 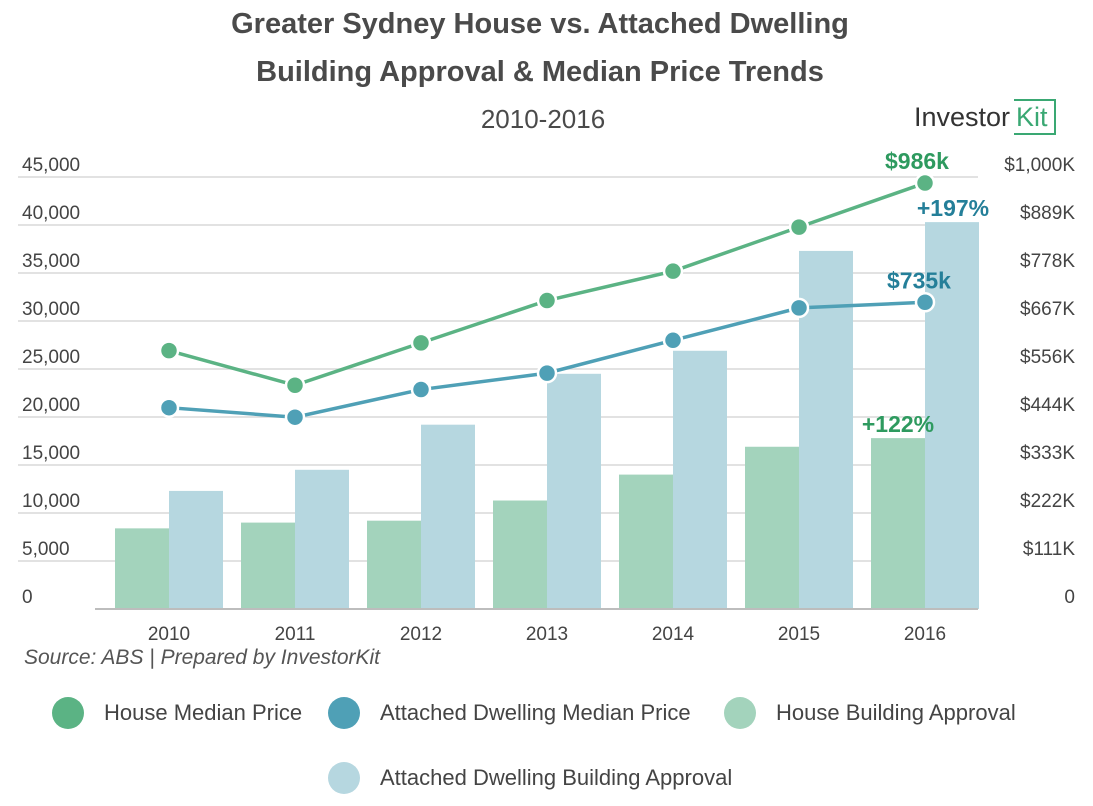 What do you see at coordinates (1047, 261) in the screenshot?
I see `right-axis-tick-label: $778K` at bounding box center [1047, 261].